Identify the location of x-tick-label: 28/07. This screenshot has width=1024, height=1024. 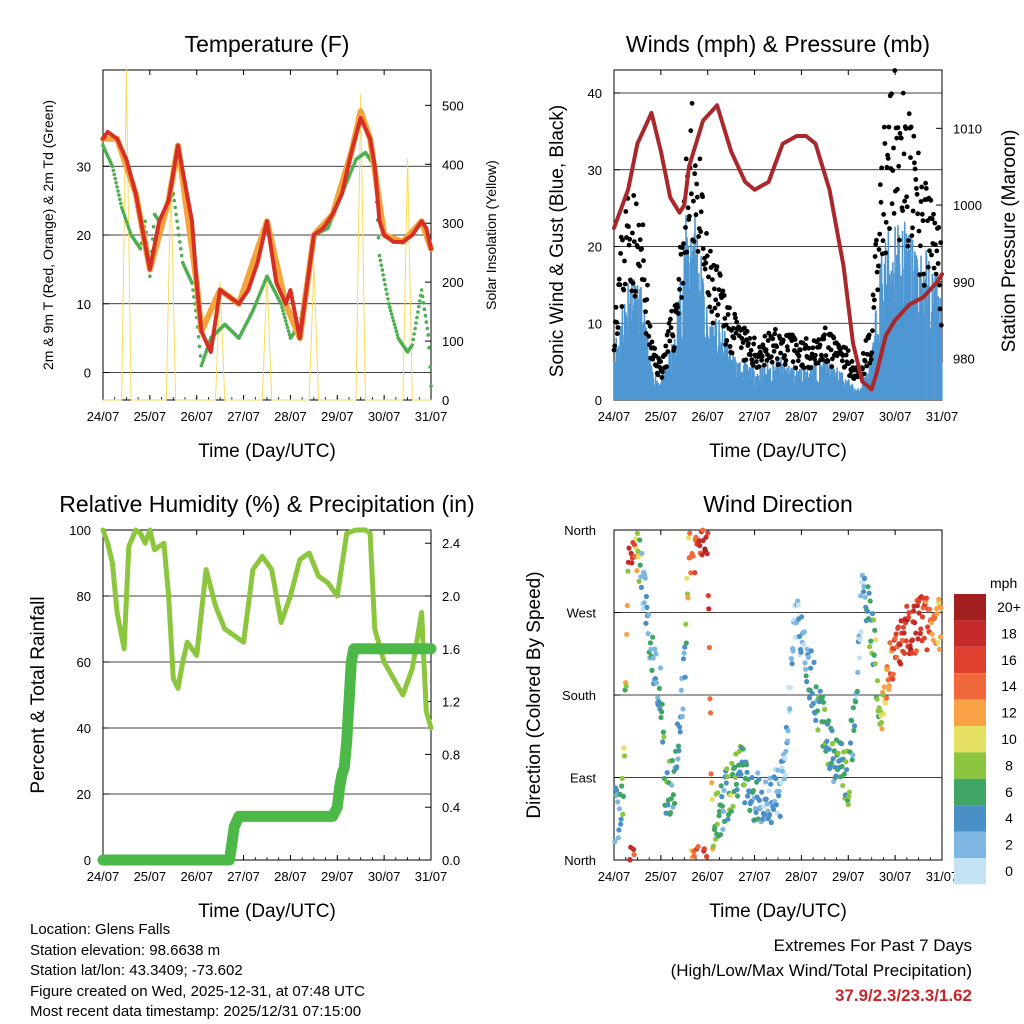
(290, 416).